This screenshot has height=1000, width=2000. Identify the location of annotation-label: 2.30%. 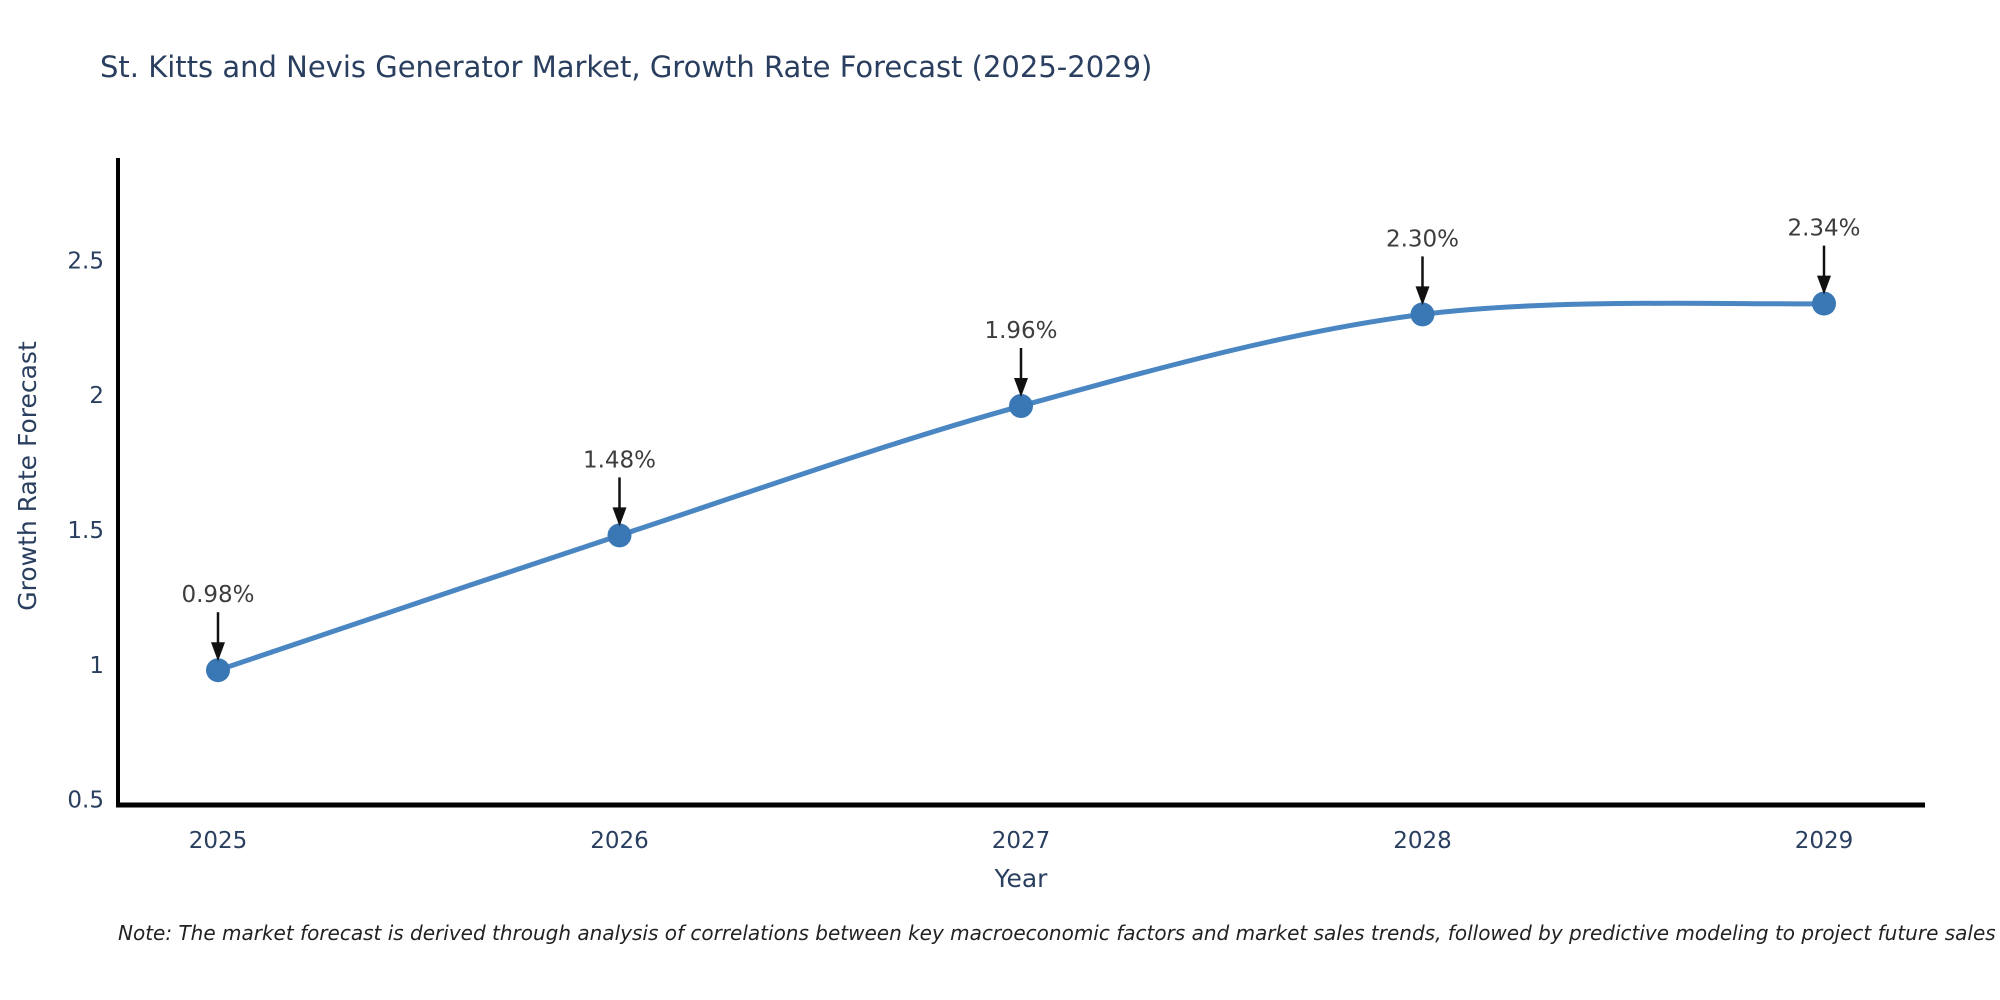
(1422, 239).